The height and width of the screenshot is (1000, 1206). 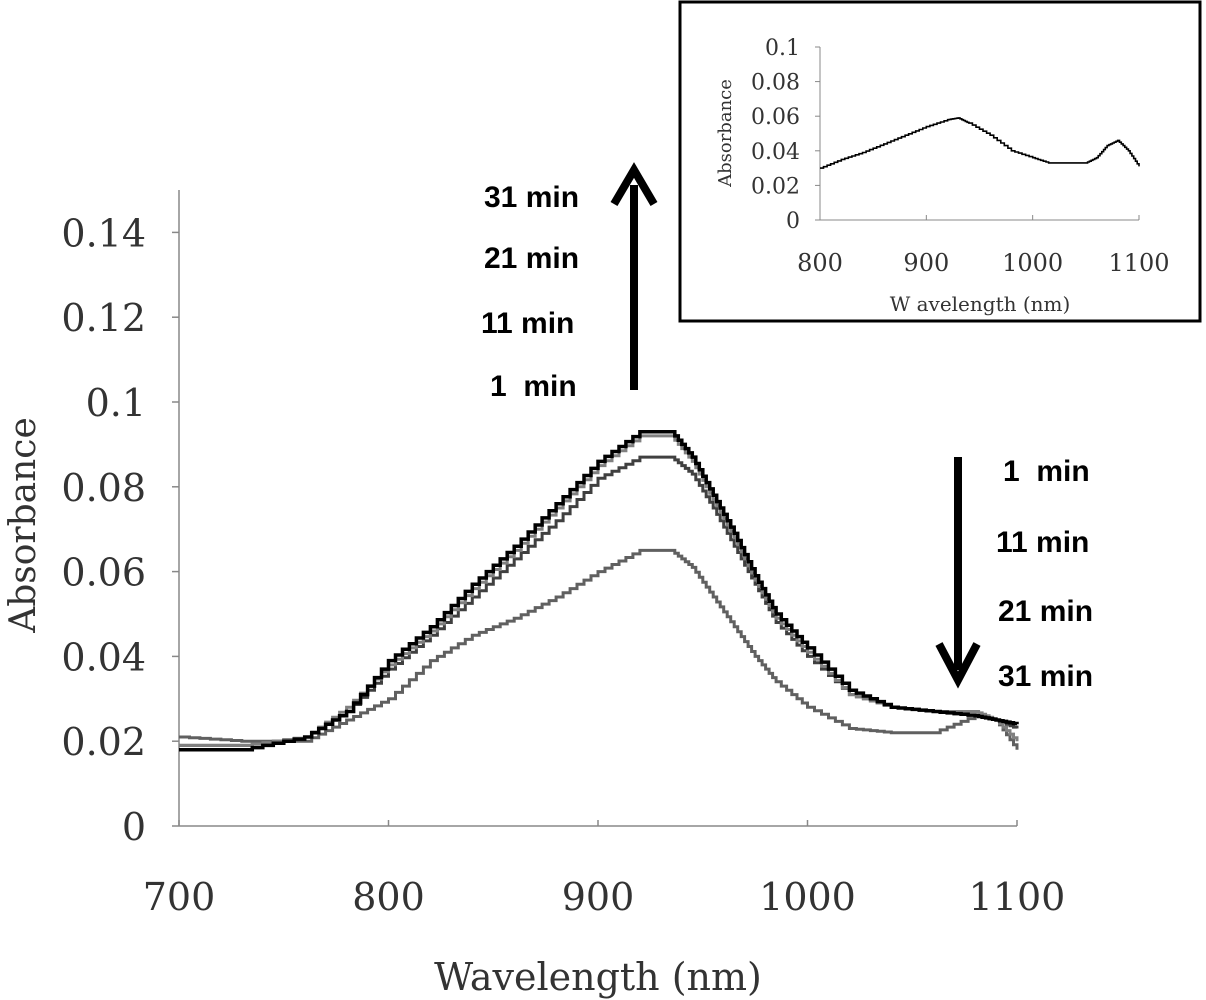 What do you see at coordinates (23, 525) in the screenshot?
I see `main-y-label: Absorbance` at bounding box center [23, 525].